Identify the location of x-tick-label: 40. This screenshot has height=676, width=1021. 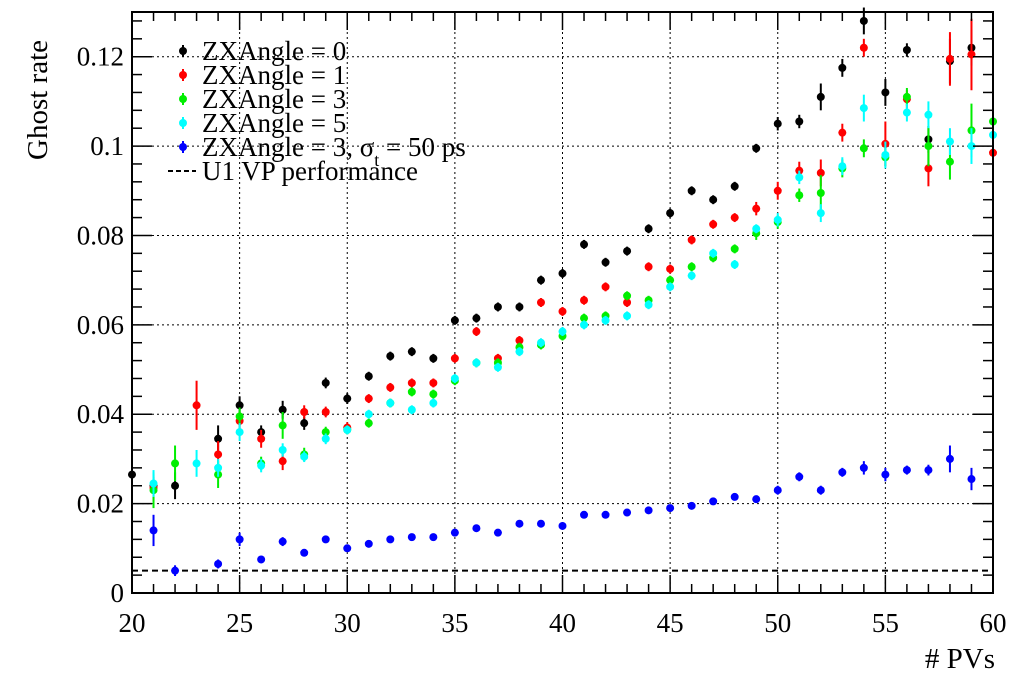
(562, 623).